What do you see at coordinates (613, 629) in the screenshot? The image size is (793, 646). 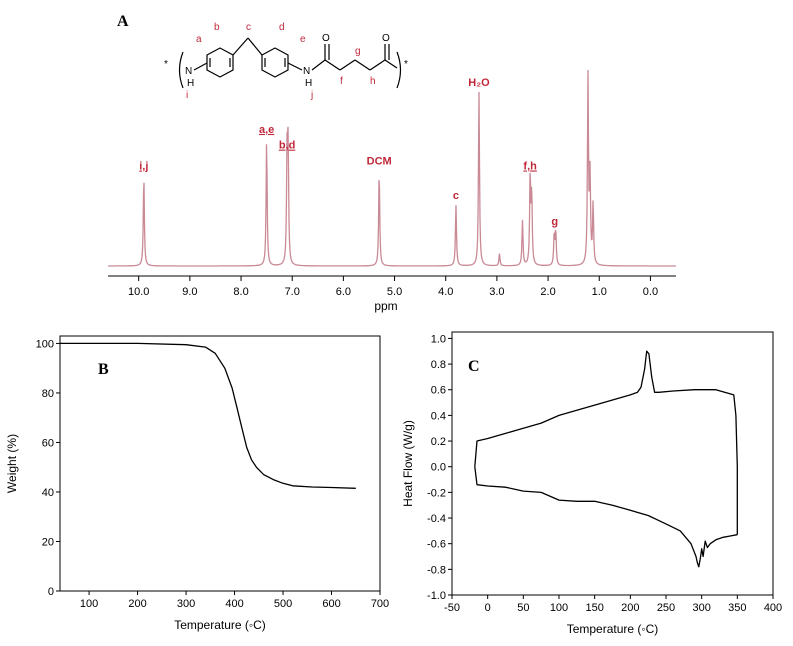 I see `dsc-x-axis-label: Temperature (◦C)` at bounding box center [613, 629].